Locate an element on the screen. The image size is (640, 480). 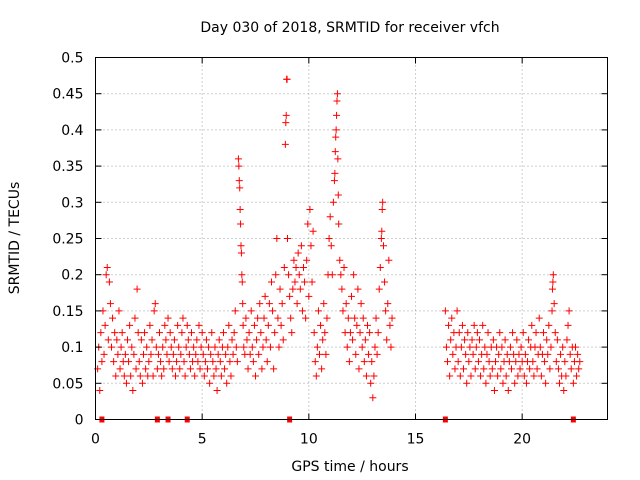
y-tick-label: 0 is located at coordinates (79, 421).